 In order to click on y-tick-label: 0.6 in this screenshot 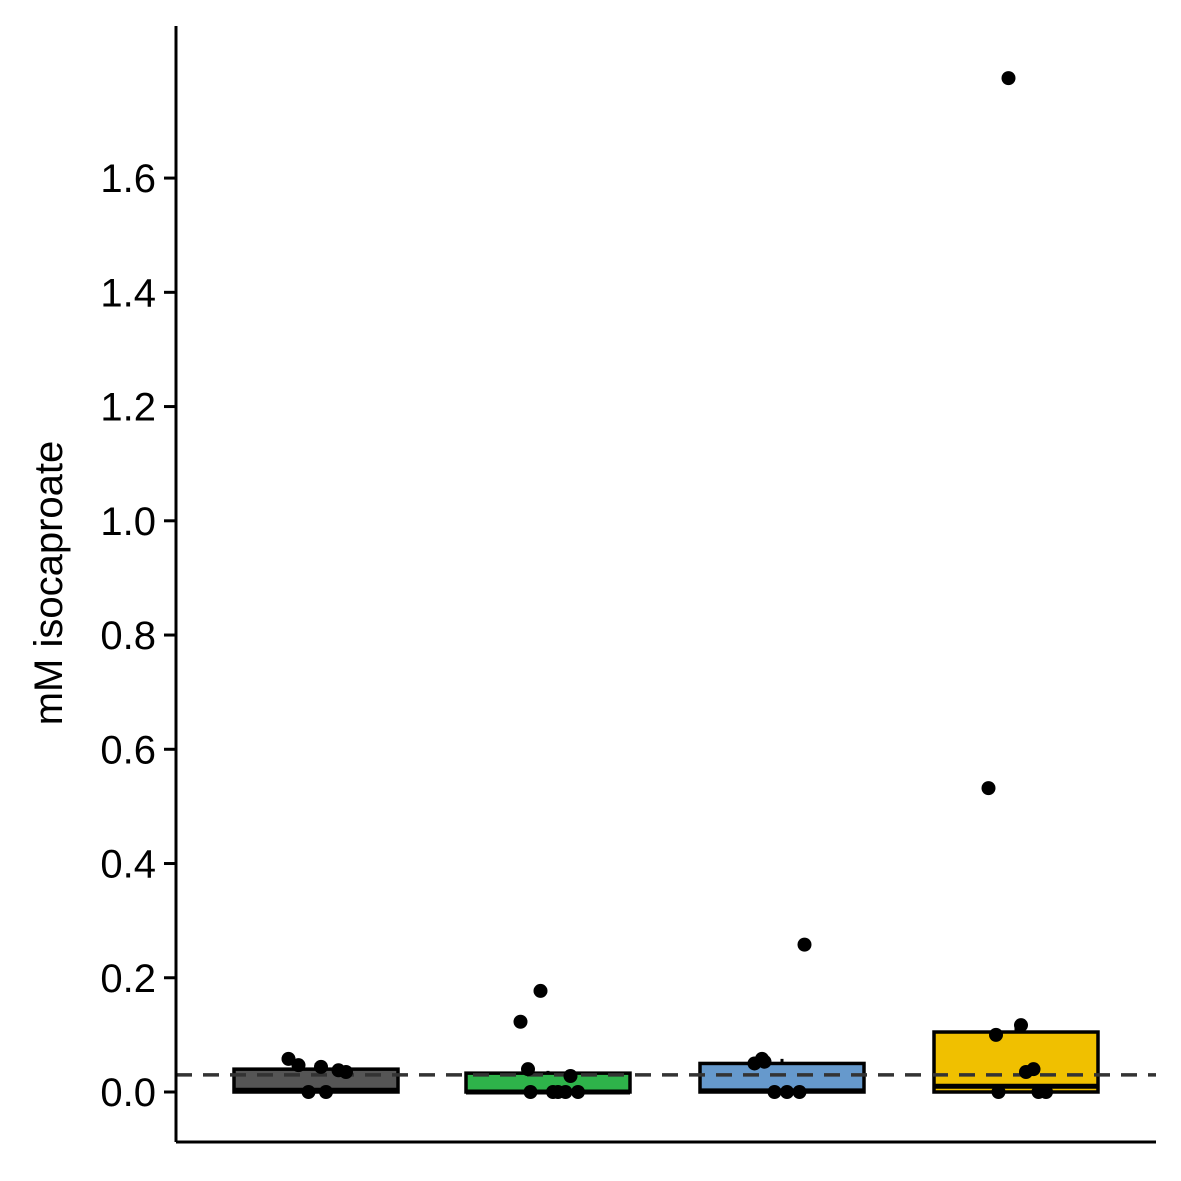, I will do `click(128, 750)`.